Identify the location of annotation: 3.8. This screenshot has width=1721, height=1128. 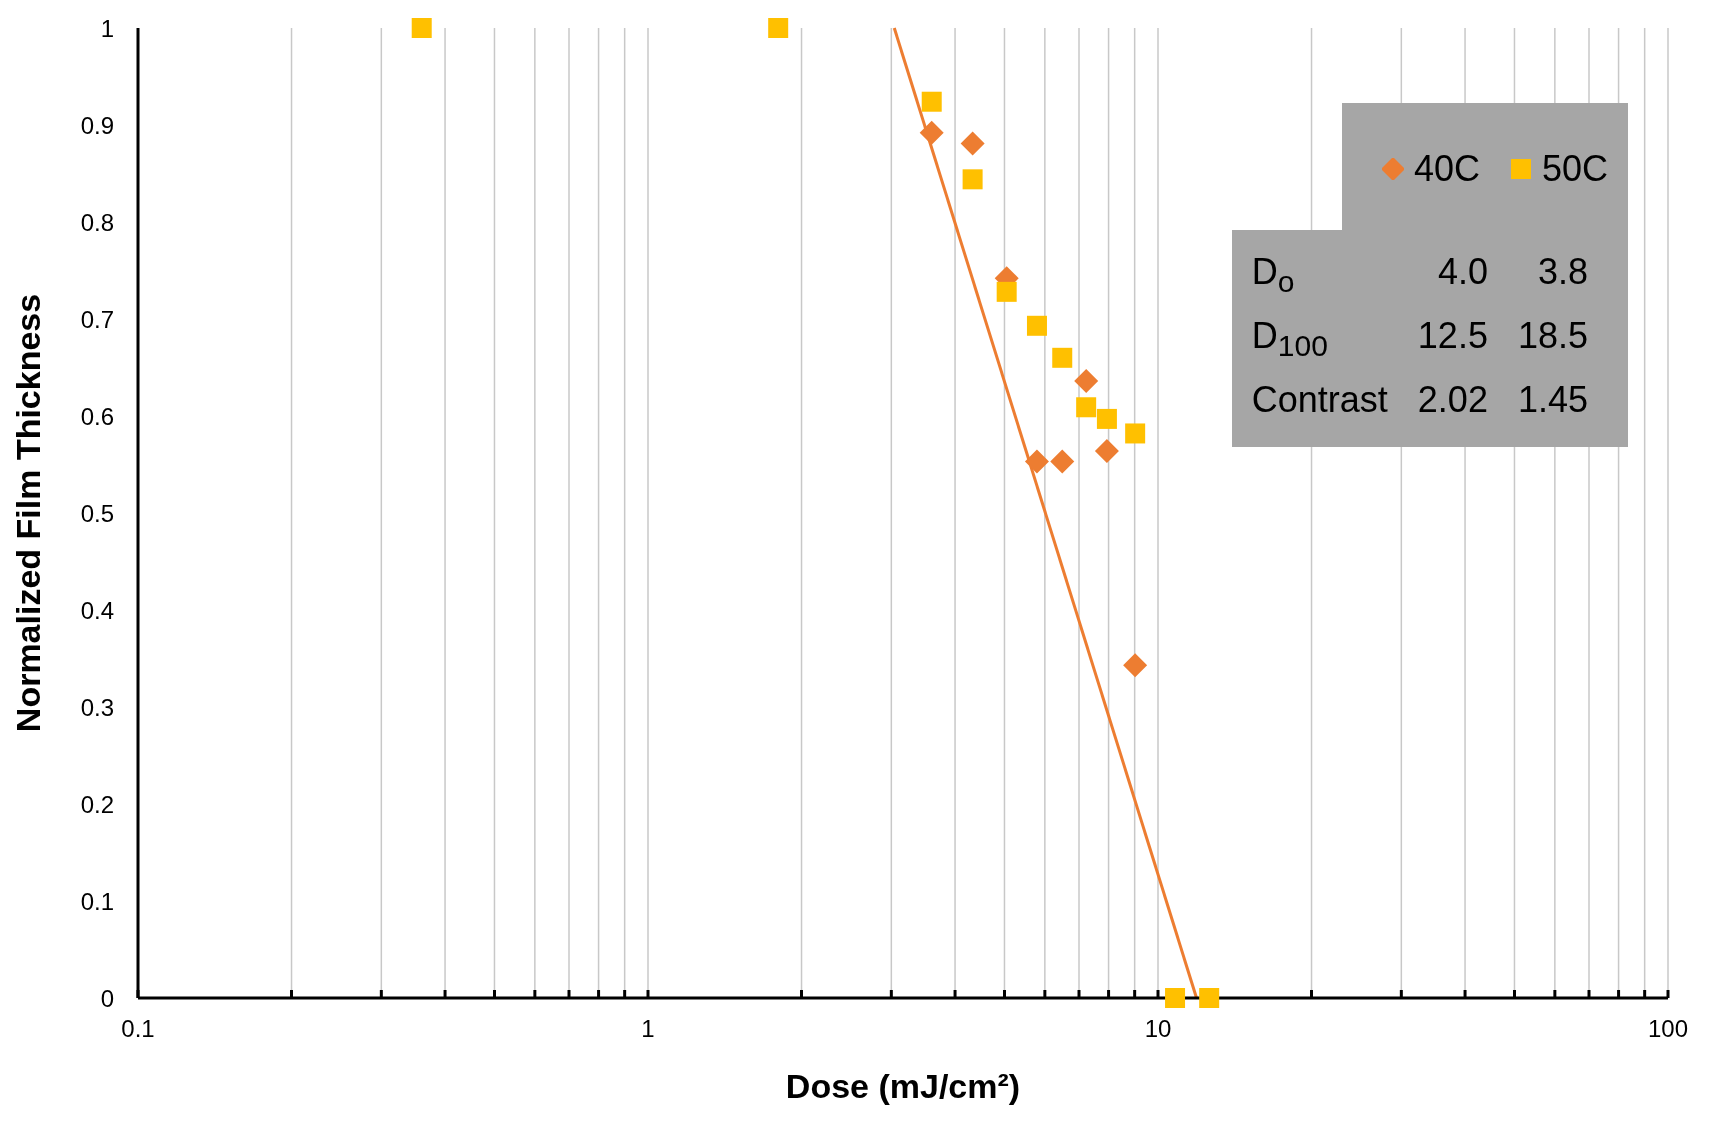
(1562, 272).